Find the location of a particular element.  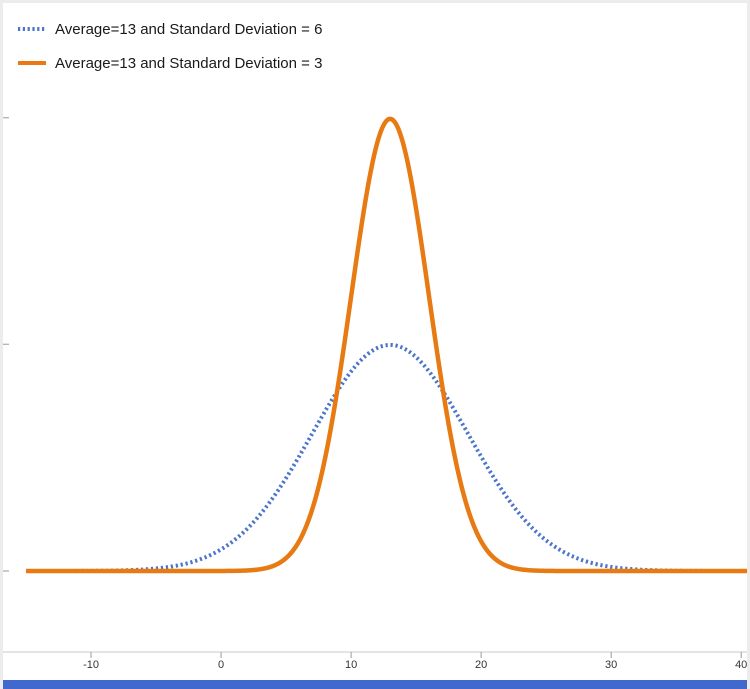

legend-item-sd3: Average=13 and Standard Deviation = 3 is located at coordinates (169, 63).